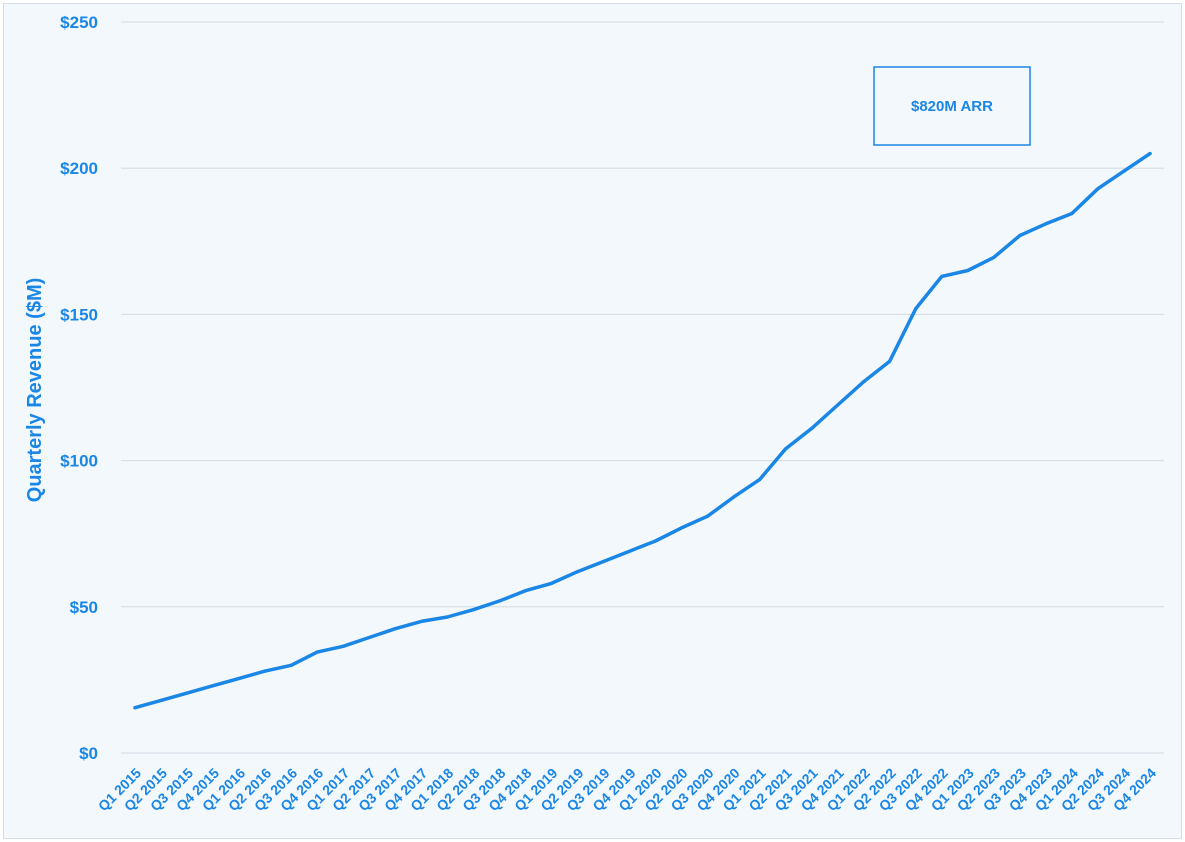 The height and width of the screenshot is (842, 1185). What do you see at coordinates (84, 607) in the screenshot?
I see `y-tick-label: $50` at bounding box center [84, 607].